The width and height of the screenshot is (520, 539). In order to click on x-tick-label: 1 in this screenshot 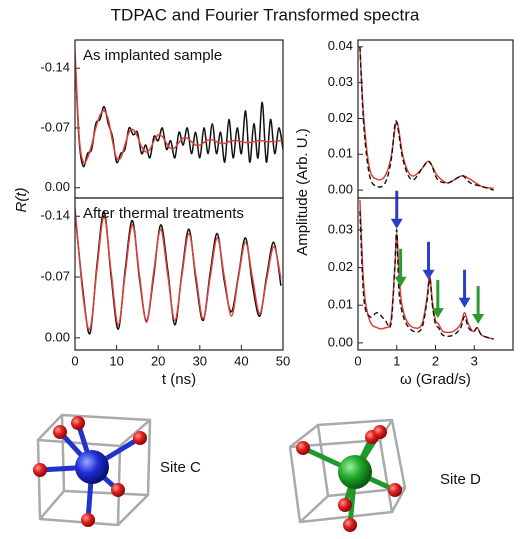, I will do `click(396, 360)`.